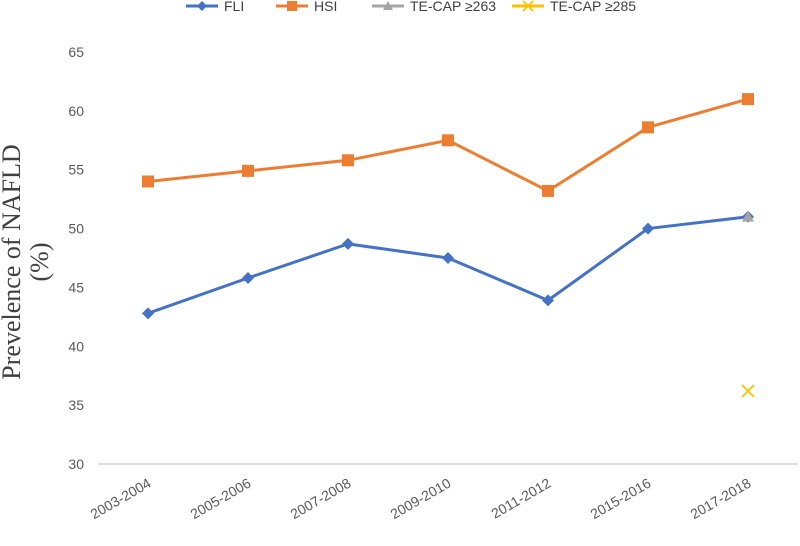  What do you see at coordinates (39, 262) in the screenshot?
I see `y-axis-label-line-2: (%)` at bounding box center [39, 262].